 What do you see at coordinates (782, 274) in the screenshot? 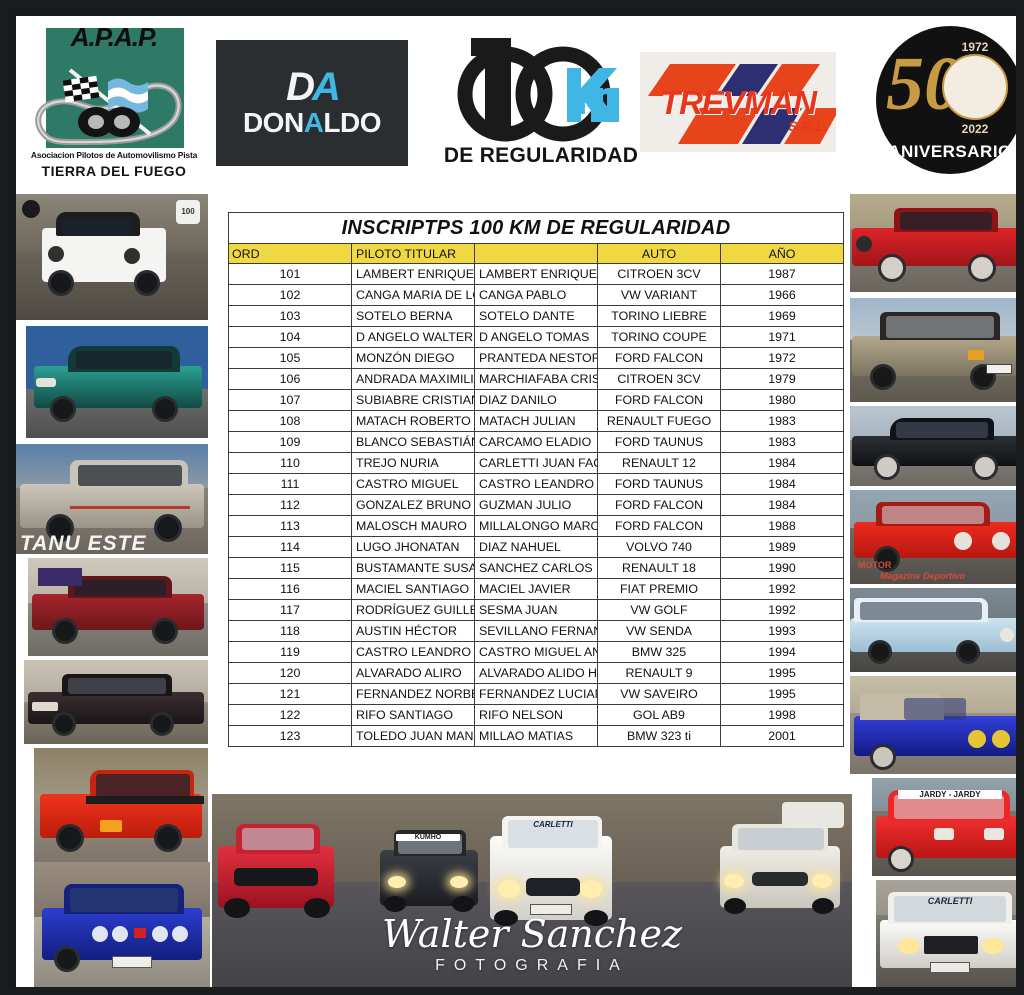
I see `cell-ano: 1987` at bounding box center [782, 274].